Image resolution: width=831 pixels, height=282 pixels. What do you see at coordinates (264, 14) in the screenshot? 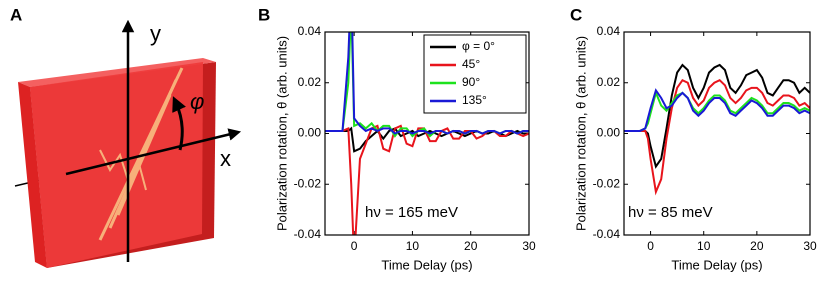
I see `panel-label: B` at bounding box center [264, 14].